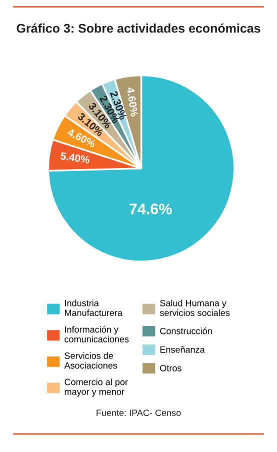 The height and width of the screenshot is (452, 277). Describe the element at coordinates (138, 28) in the screenshot. I see `chart-title: Gráfico 3: Sobre actividades económicas` at that location.